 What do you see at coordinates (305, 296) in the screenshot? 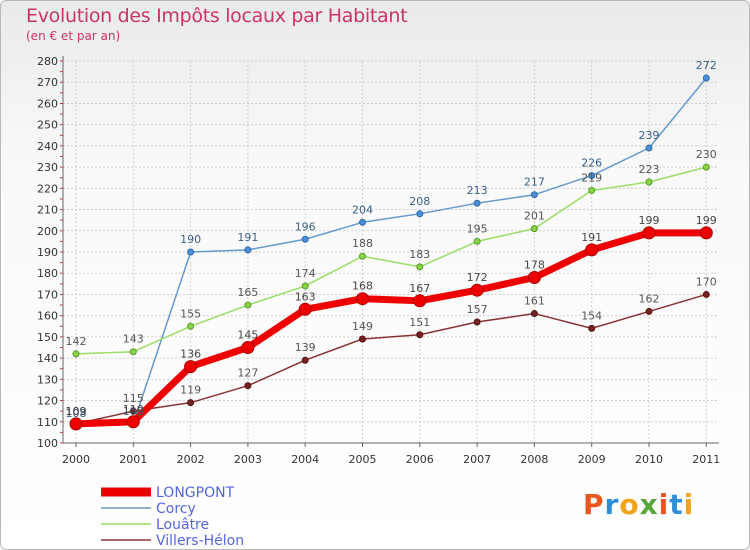
I see `data-label: 163` at bounding box center [305, 296].